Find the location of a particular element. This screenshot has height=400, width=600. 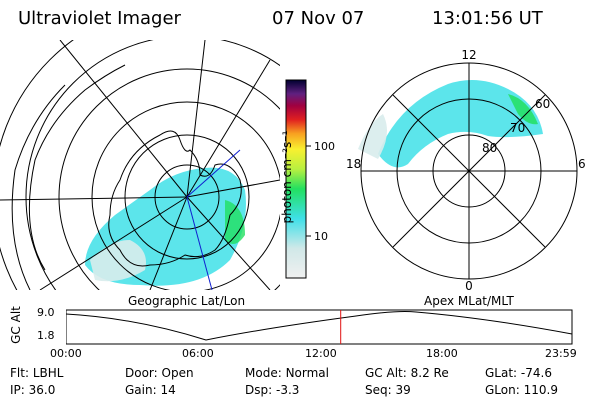

mlat-label-60: 60 is located at coordinates (542, 104).